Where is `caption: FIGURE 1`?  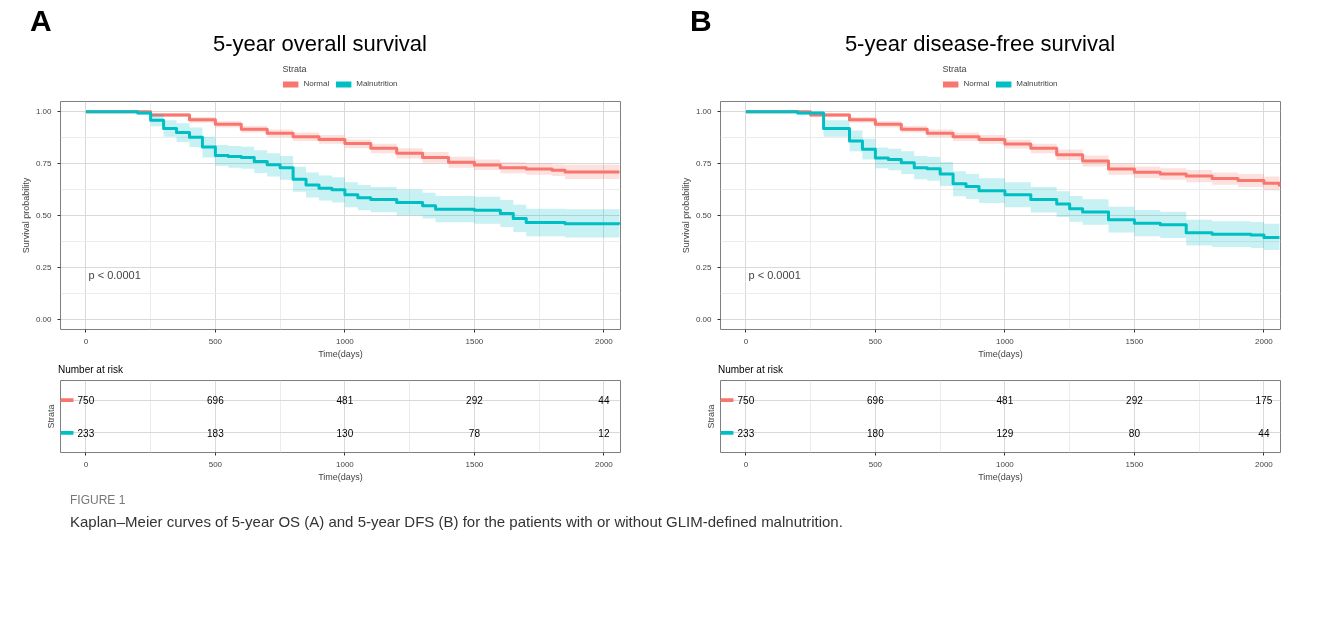
caption: FIGURE 1 is located at coordinates (98, 500).